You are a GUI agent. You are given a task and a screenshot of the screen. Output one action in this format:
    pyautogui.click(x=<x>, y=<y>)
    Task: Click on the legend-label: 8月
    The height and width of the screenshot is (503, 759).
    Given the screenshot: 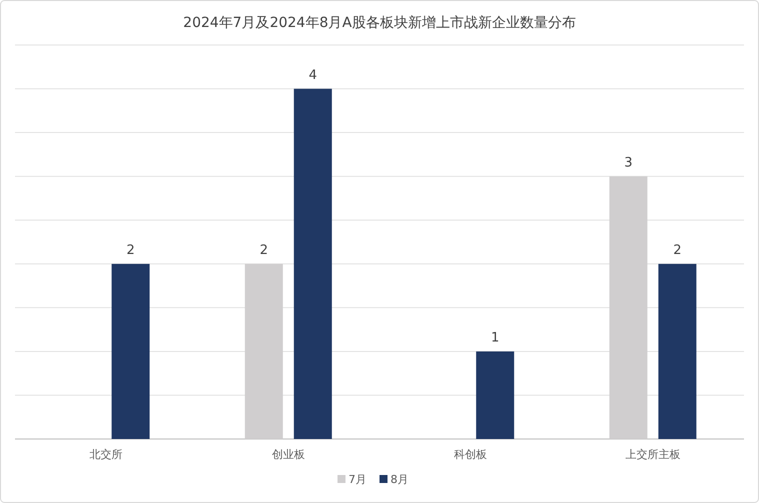 What is the action you would take?
    pyautogui.click(x=399, y=479)
    